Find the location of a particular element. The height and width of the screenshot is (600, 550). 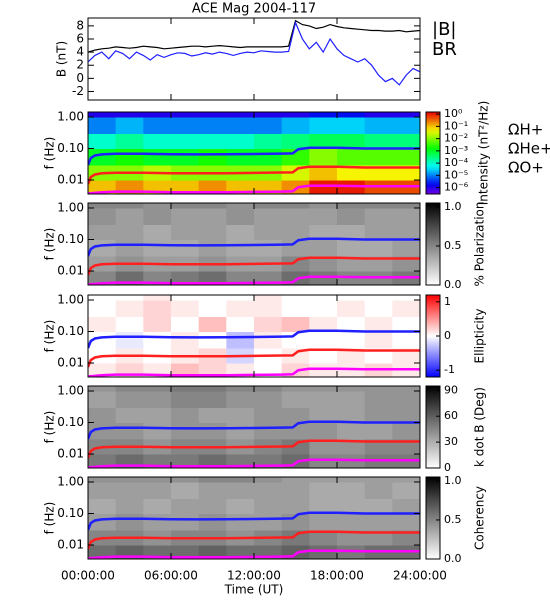

x-tick-label: 00:00:00 is located at coordinates (88, 576).